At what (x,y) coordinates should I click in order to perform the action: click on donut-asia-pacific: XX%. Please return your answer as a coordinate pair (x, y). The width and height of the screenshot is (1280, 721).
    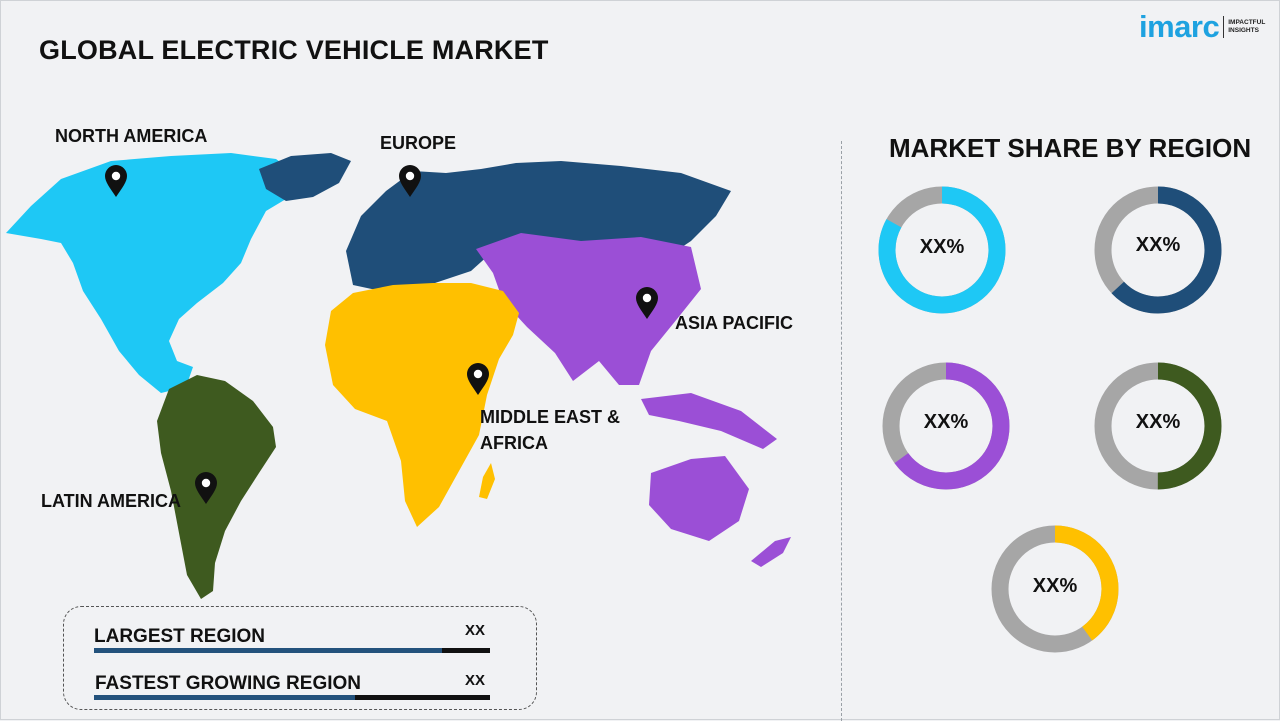
    Looking at the image, I should click on (946, 428).